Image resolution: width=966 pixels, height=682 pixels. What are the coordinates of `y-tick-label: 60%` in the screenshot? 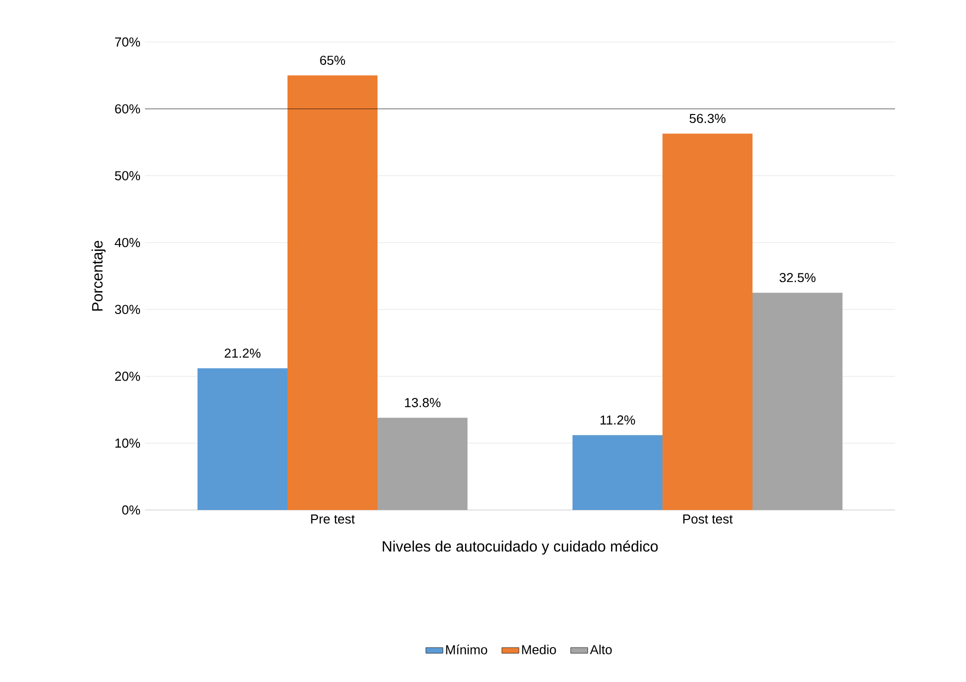 It's located at (127, 109).